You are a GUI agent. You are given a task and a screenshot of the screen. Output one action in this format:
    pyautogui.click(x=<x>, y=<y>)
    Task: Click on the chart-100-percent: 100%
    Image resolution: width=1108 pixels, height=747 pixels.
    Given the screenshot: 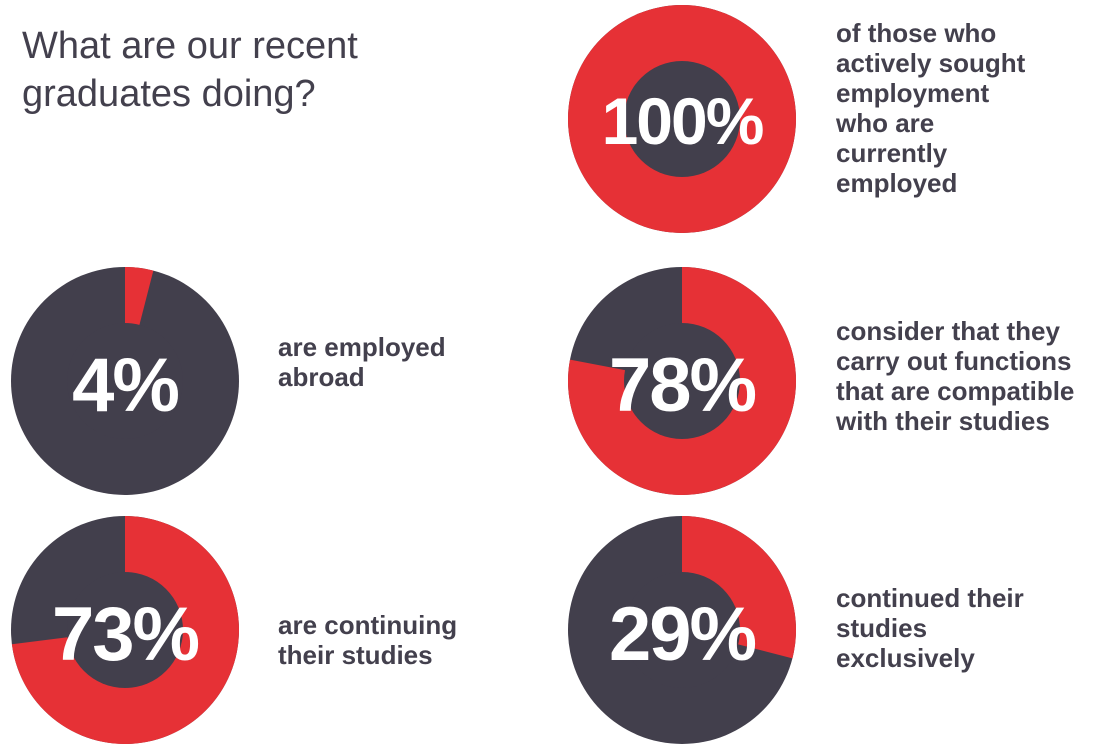 What is the action you would take?
    pyautogui.click(x=682, y=119)
    